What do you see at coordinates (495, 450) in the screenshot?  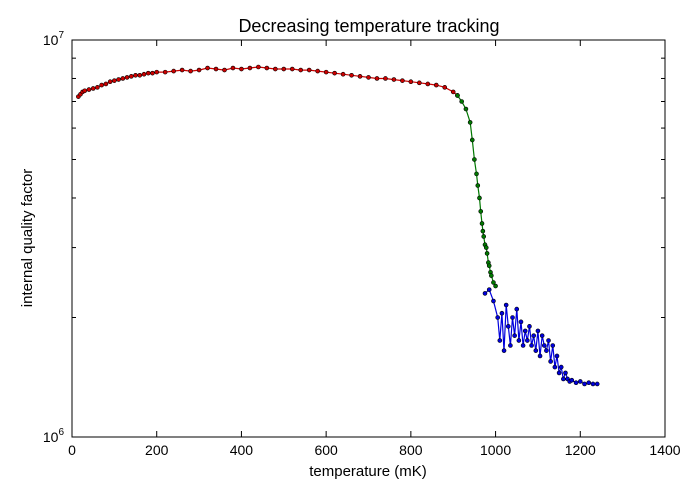 I see `x-tick-label: 1000` at bounding box center [495, 450].